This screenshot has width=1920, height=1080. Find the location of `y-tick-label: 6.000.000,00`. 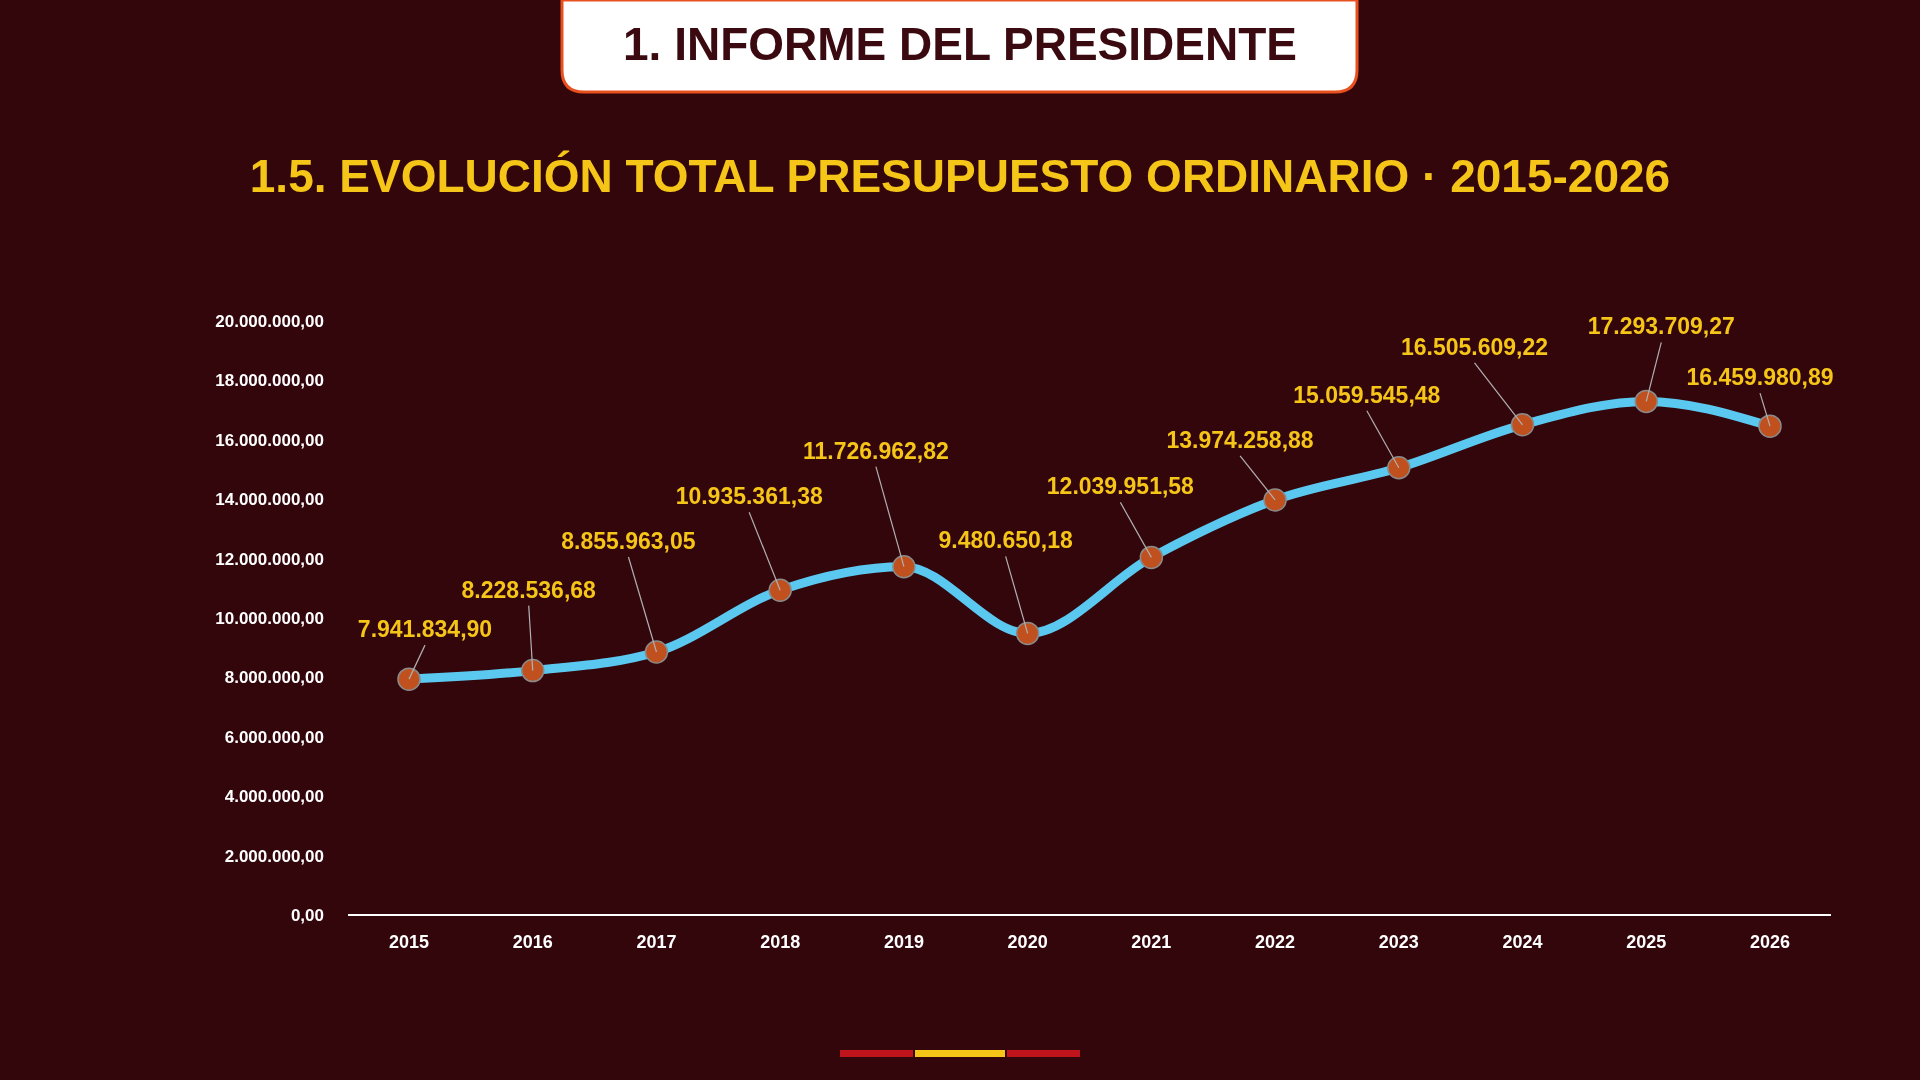

y-tick-label: 6.000.000,00 is located at coordinates (274, 737).